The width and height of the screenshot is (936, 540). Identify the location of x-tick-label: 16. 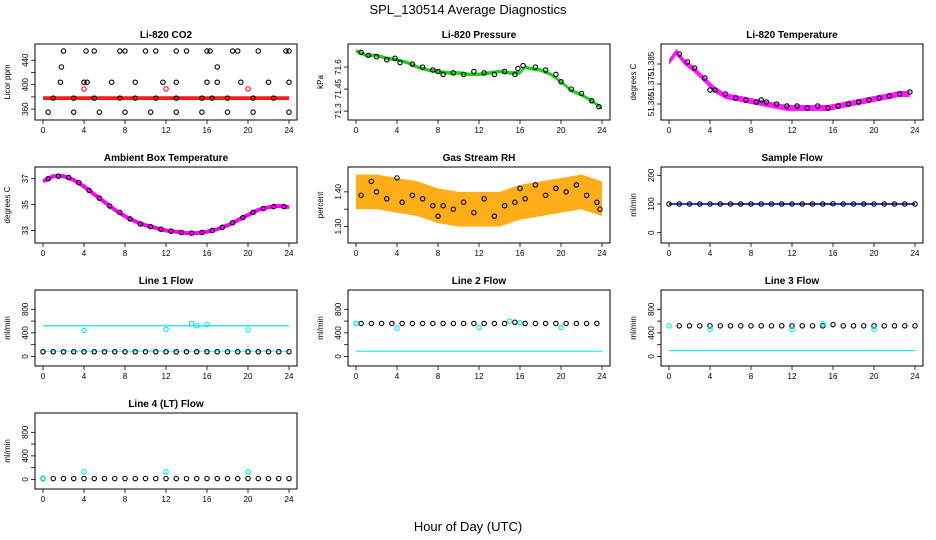
(520, 376).